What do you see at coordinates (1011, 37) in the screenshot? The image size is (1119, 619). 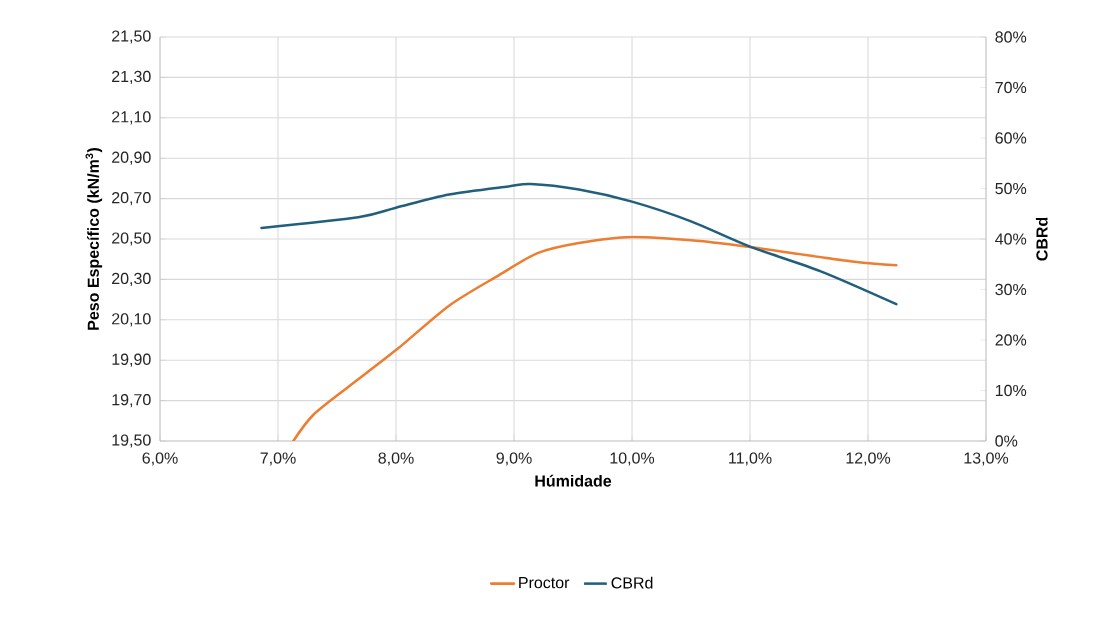 I see `y2-tick-label: 80%` at bounding box center [1011, 37].